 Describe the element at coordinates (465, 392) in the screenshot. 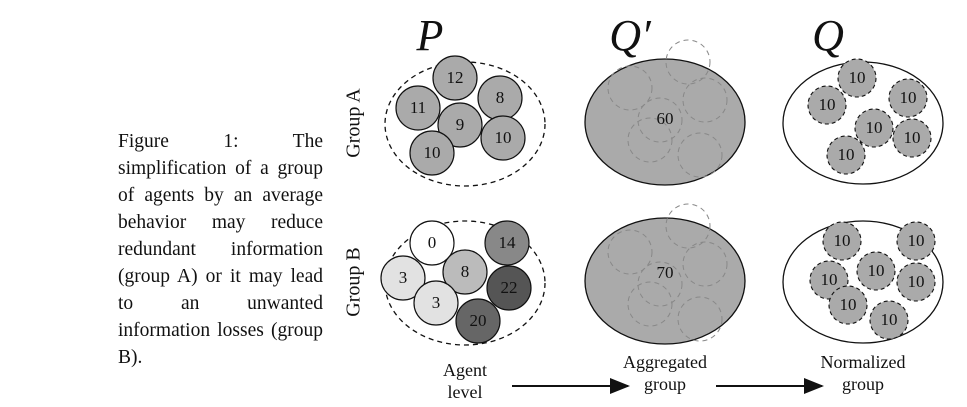

I see `column-label: level` at that location.